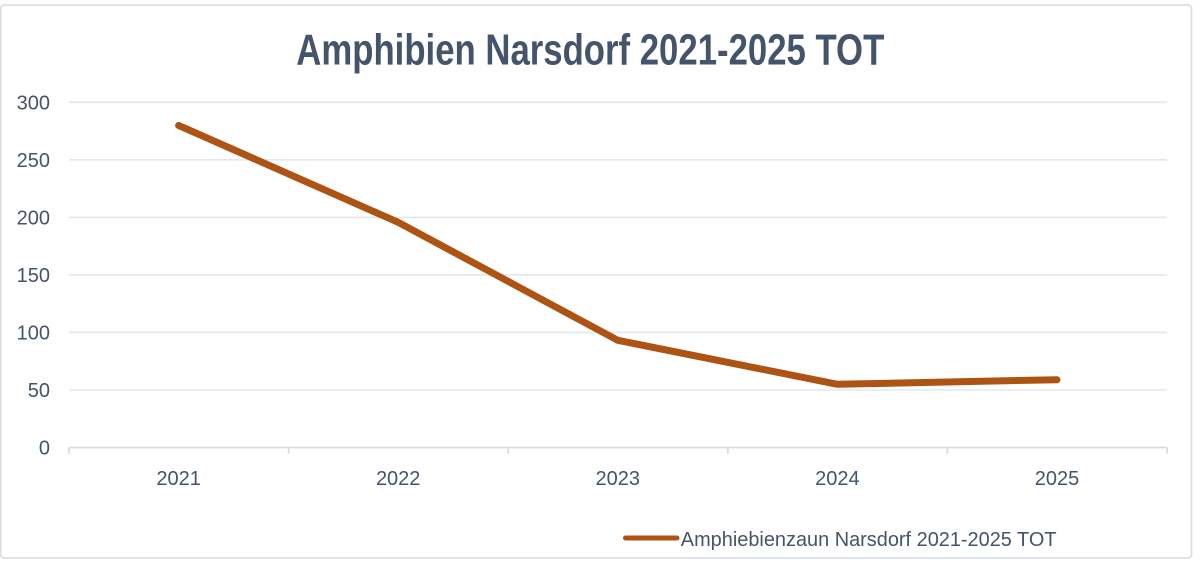  Describe the element at coordinates (1057, 479) in the screenshot. I see `svg-text: 2025` at that location.